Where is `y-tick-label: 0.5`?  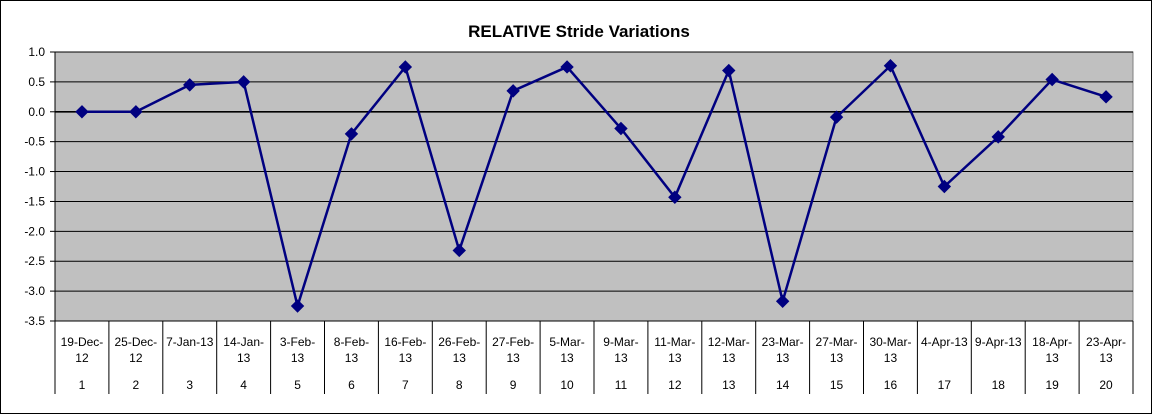 y-tick-label: 0.5 is located at coordinates (36, 82).